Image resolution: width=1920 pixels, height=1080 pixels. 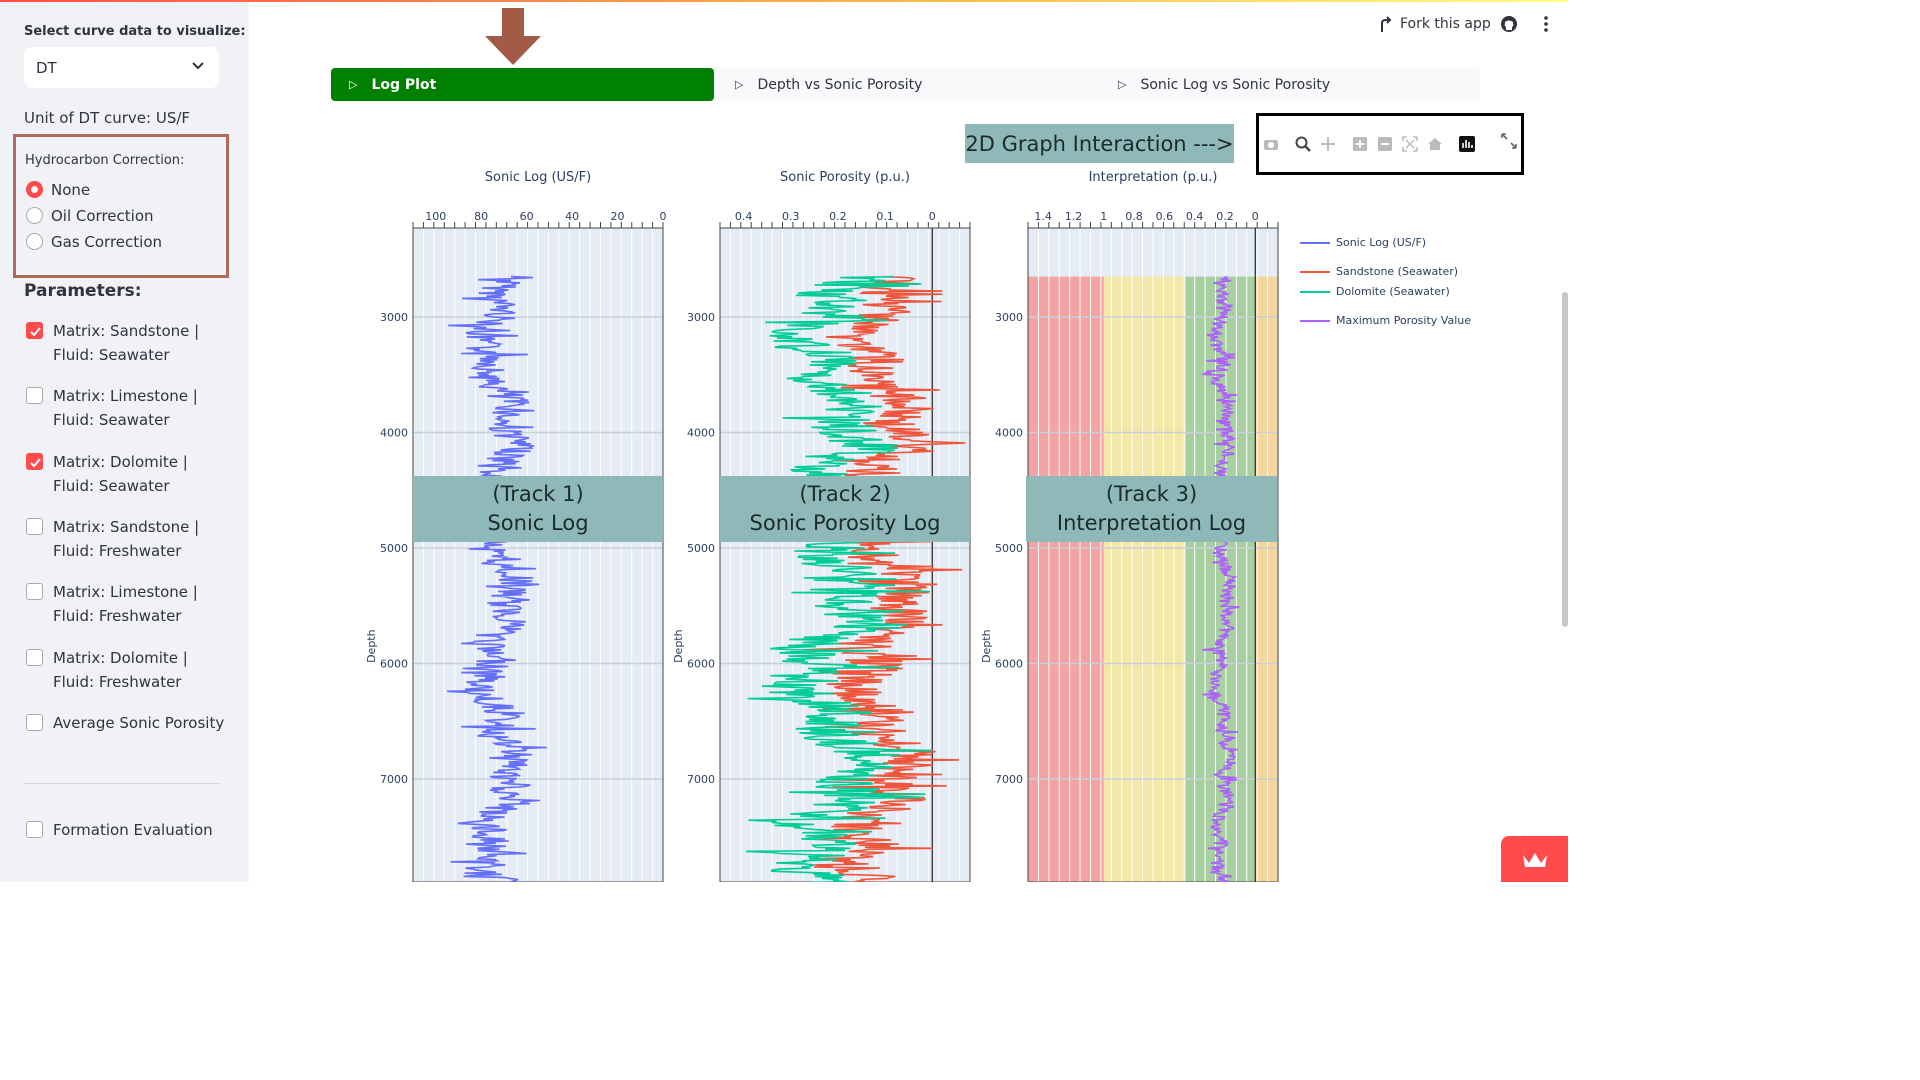 What do you see at coordinates (1074, 216) in the screenshot?
I see `x-tick-label: 1.2` at bounding box center [1074, 216].